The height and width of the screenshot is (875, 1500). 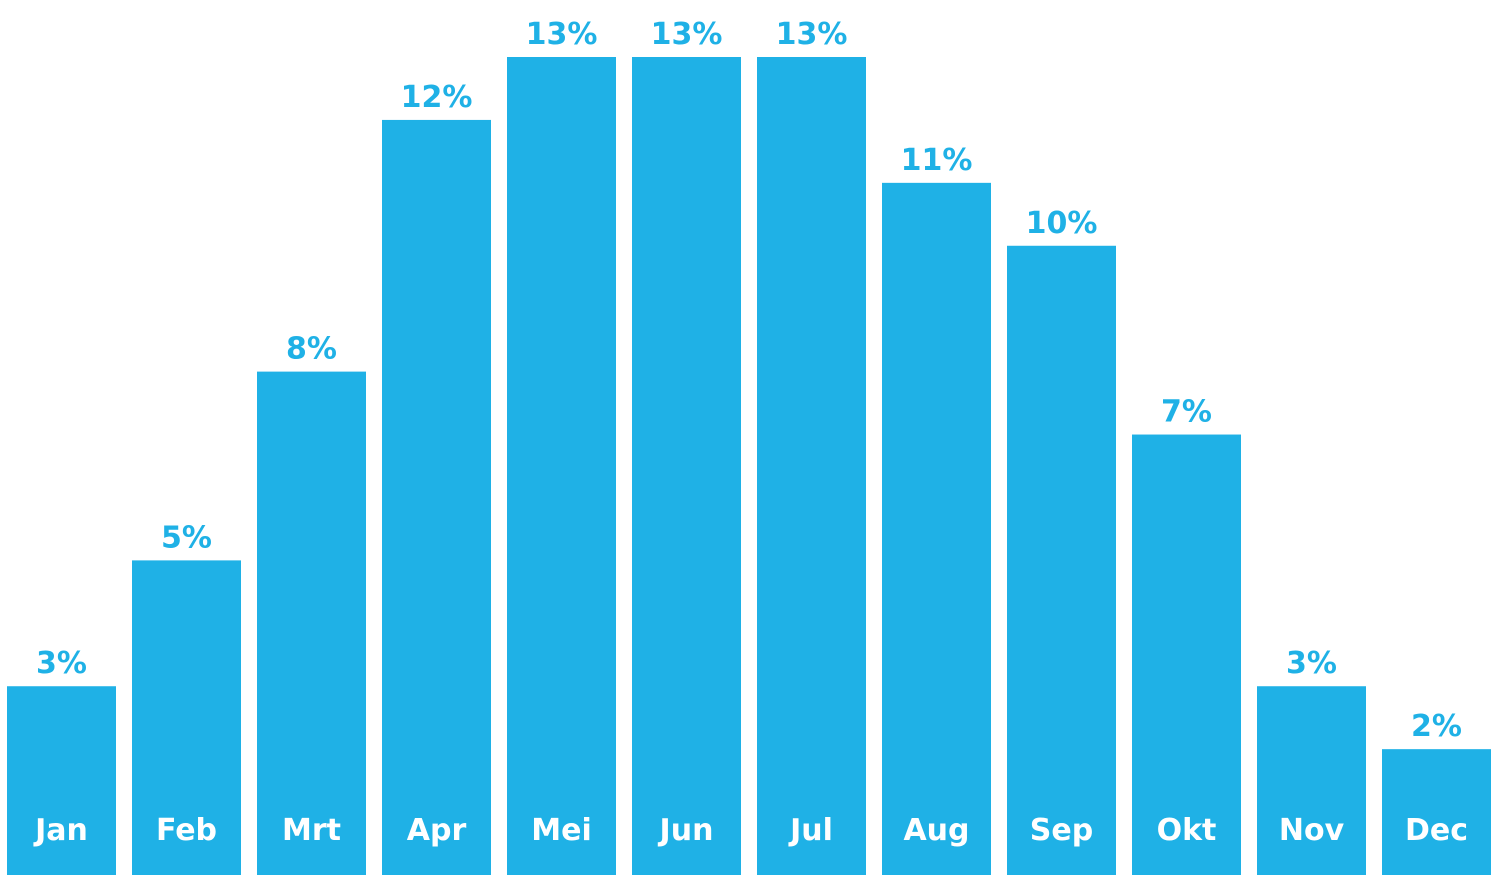 I want to click on value-label-aug: 11%, so click(x=937, y=160).